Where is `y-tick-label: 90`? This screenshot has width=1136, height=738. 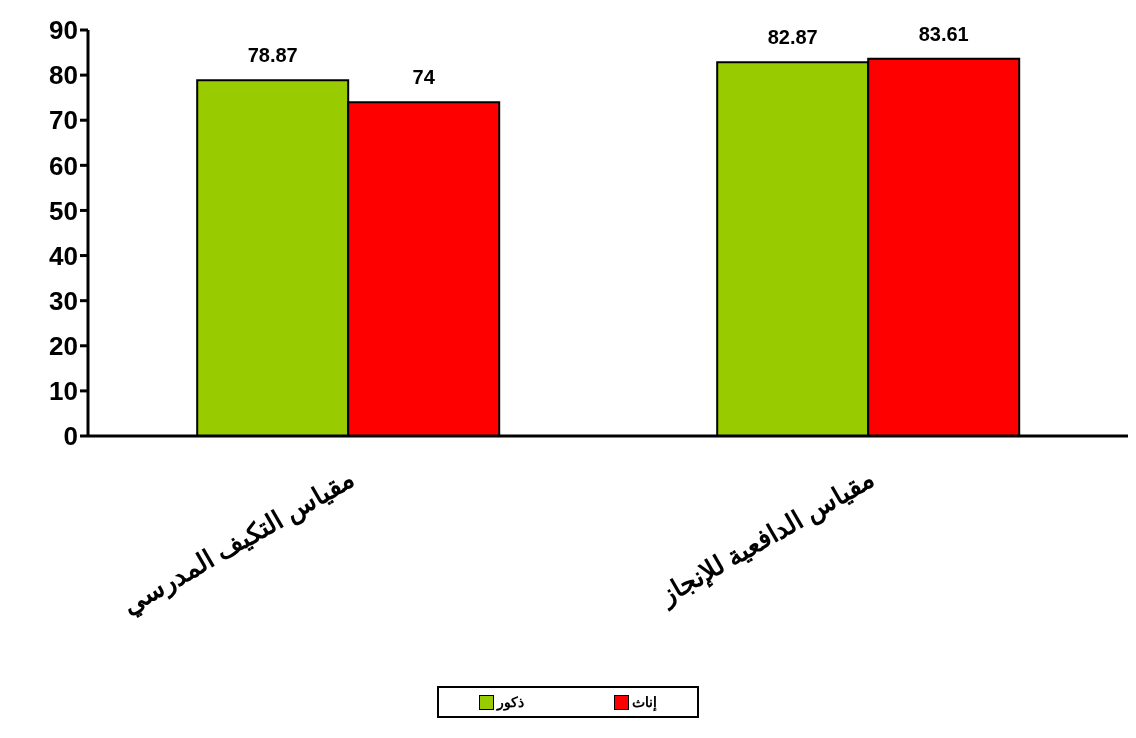 y-tick-label: 90 is located at coordinates (63, 30).